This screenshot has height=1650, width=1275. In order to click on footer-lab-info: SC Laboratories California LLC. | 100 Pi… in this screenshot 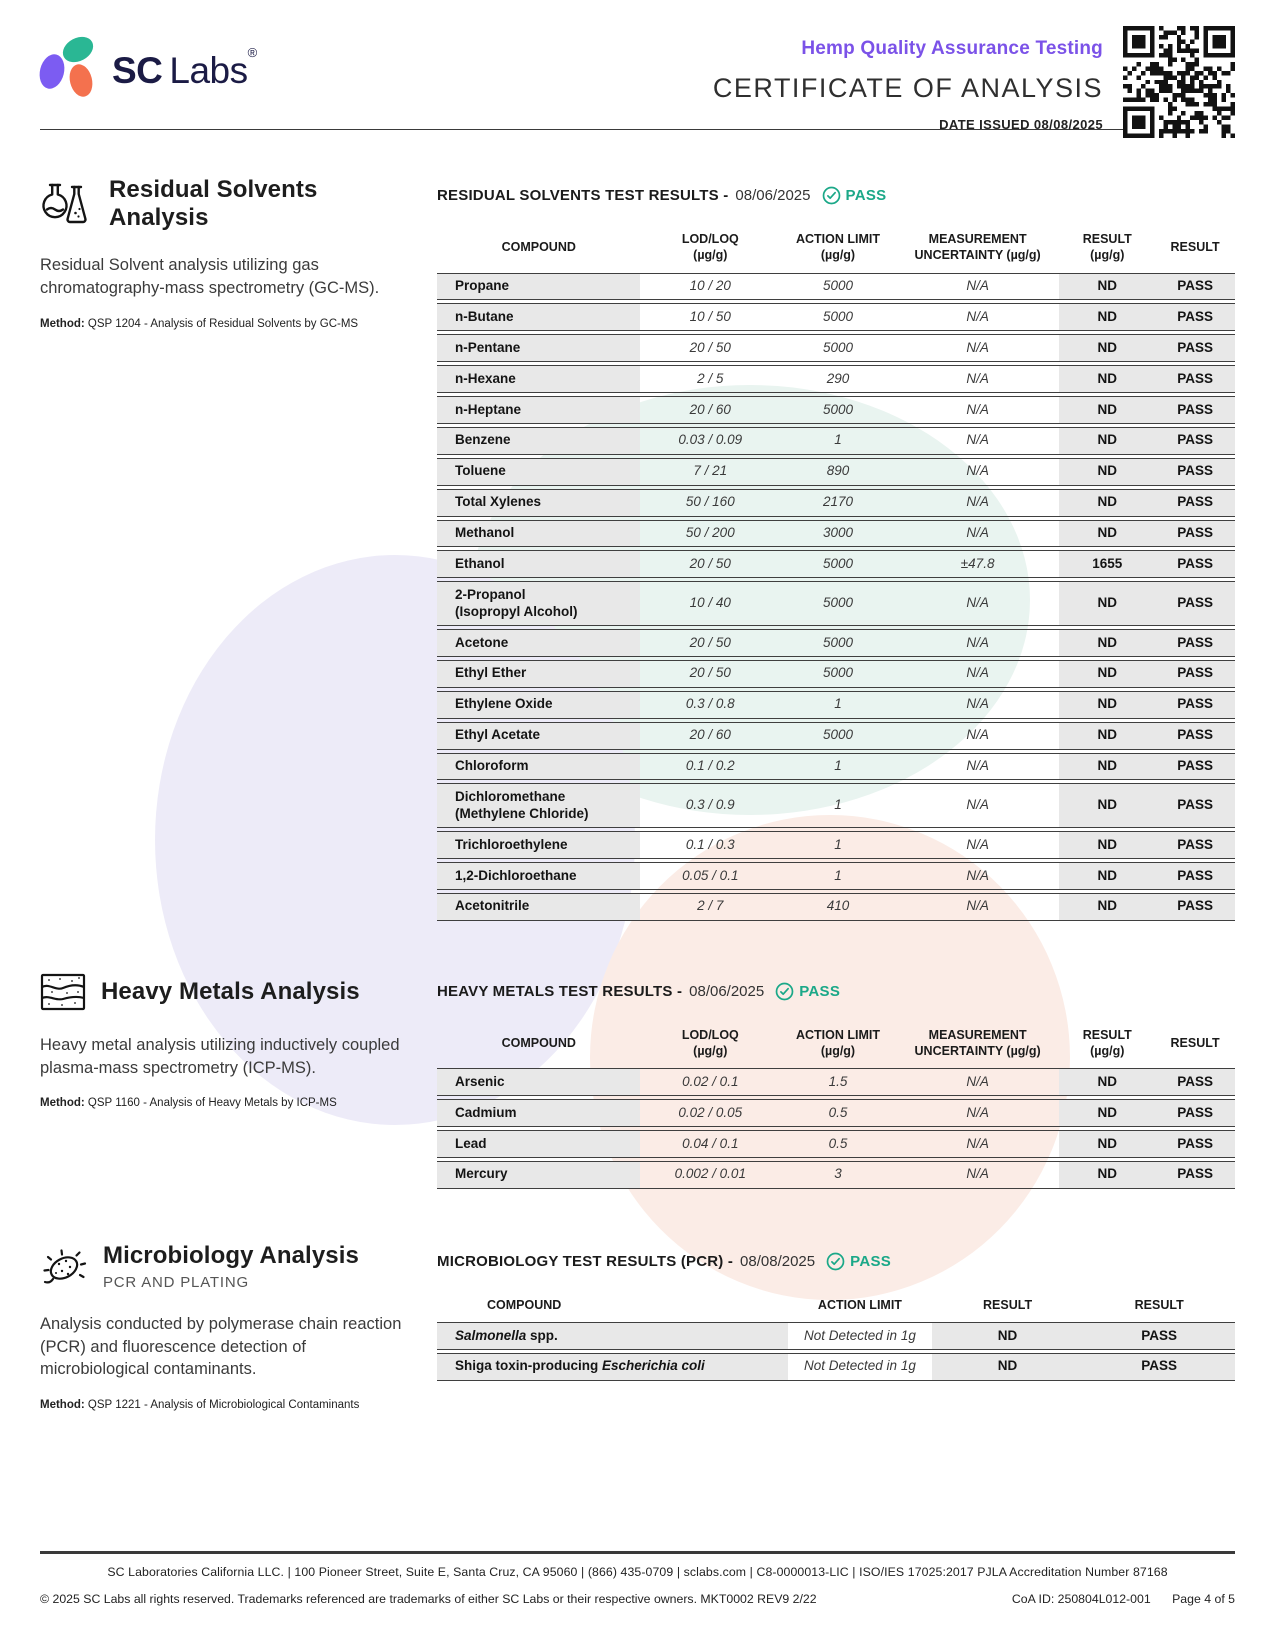, I will do `click(637, 1572)`.